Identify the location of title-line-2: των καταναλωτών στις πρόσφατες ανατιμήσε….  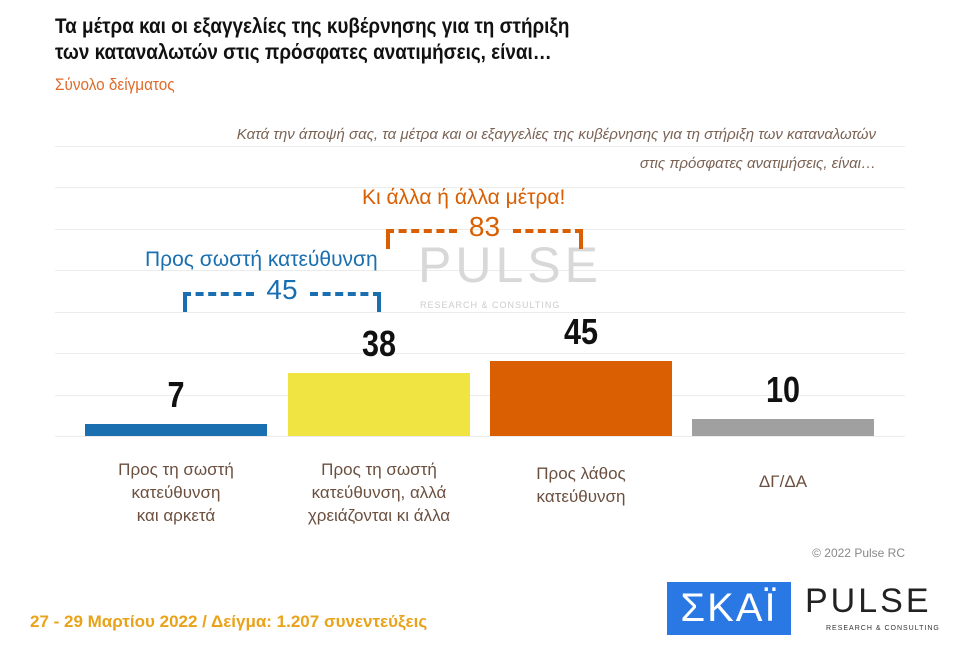
(303, 52).